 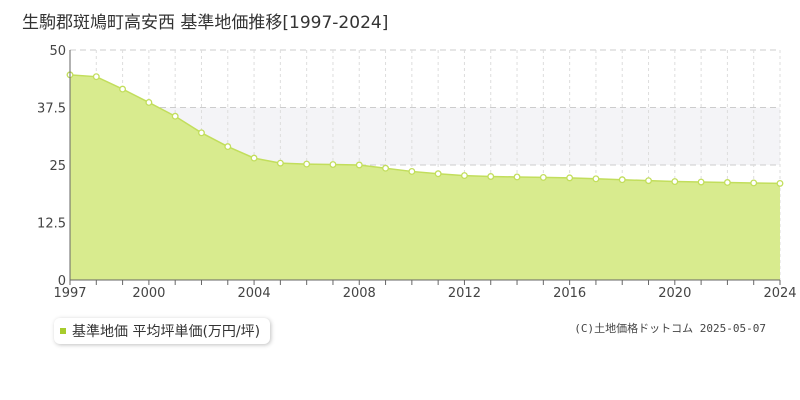 What do you see at coordinates (51, 109) in the screenshot?
I see `y-tick-label: 37.5` at bounding box center [51, 109].